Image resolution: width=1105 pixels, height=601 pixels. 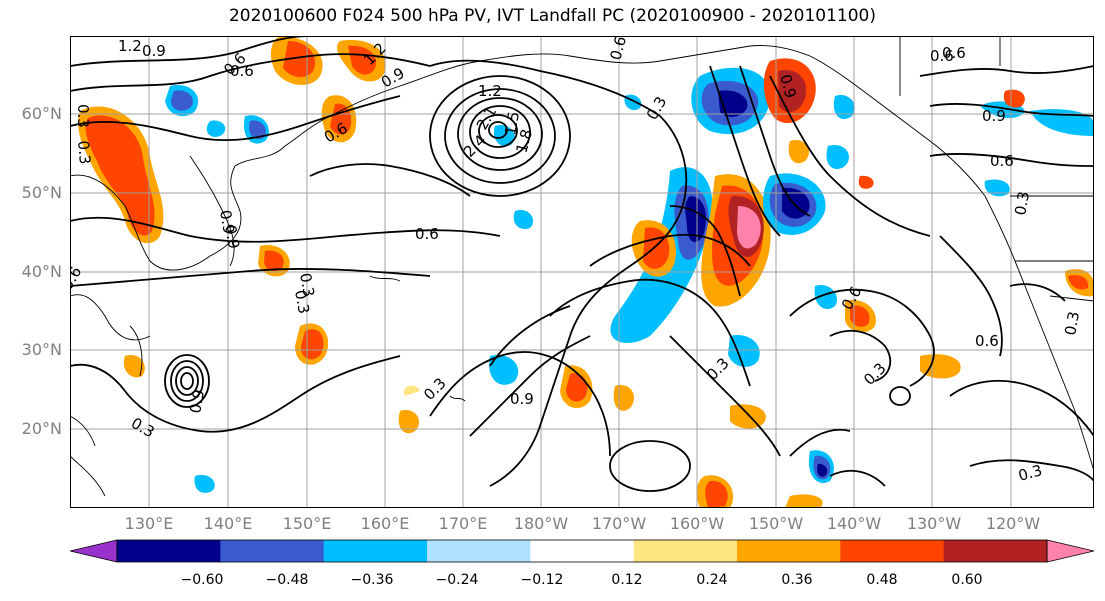 I want to click on lon-label: 170°E, so click(x=463, y=523).